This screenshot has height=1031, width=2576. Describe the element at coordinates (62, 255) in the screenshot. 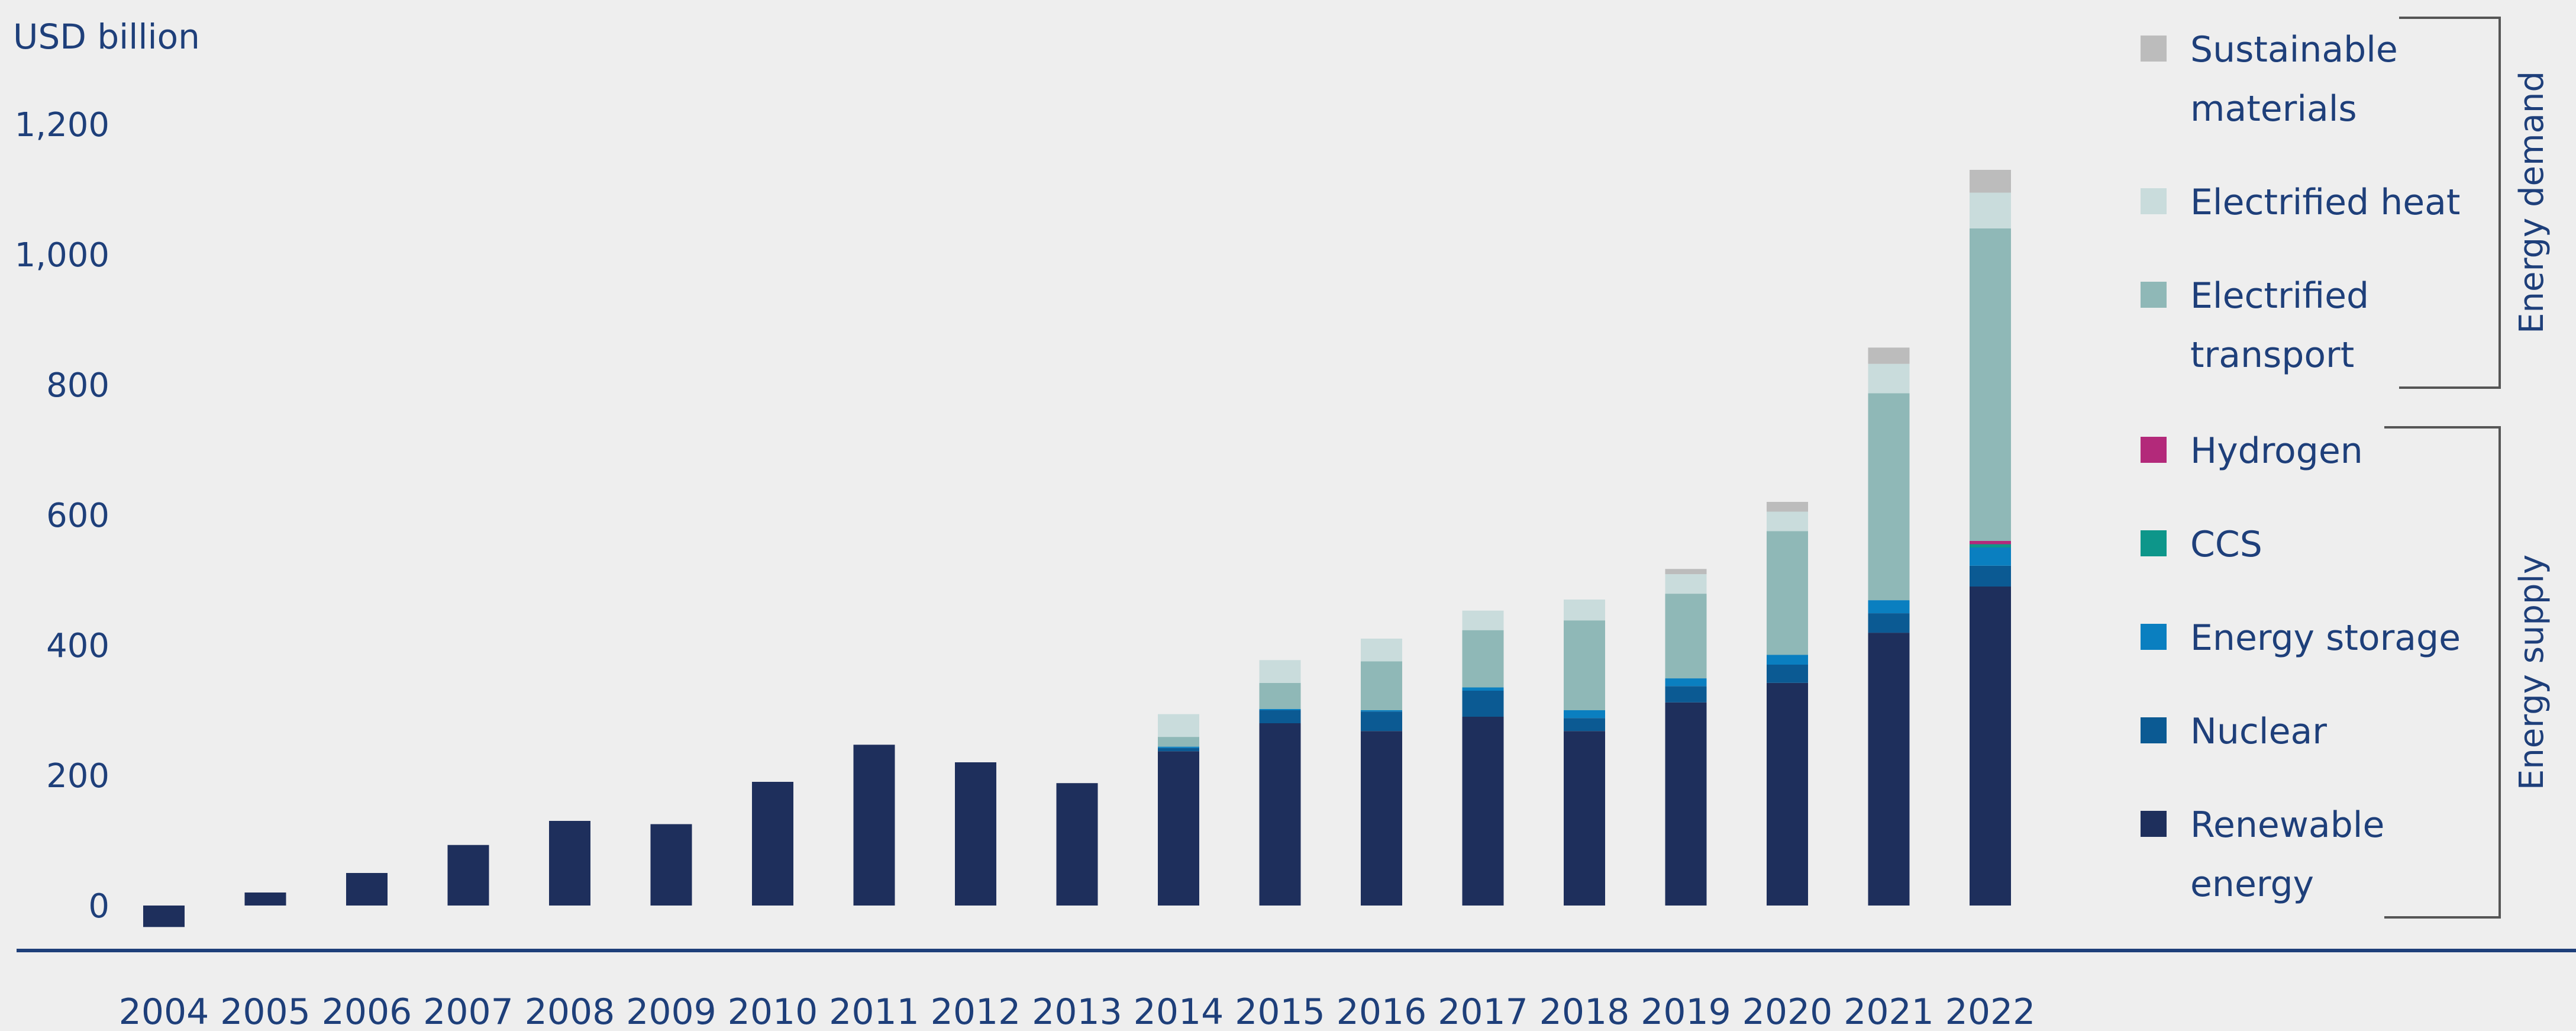

I see `y-tick-label: 1,000` at that location.